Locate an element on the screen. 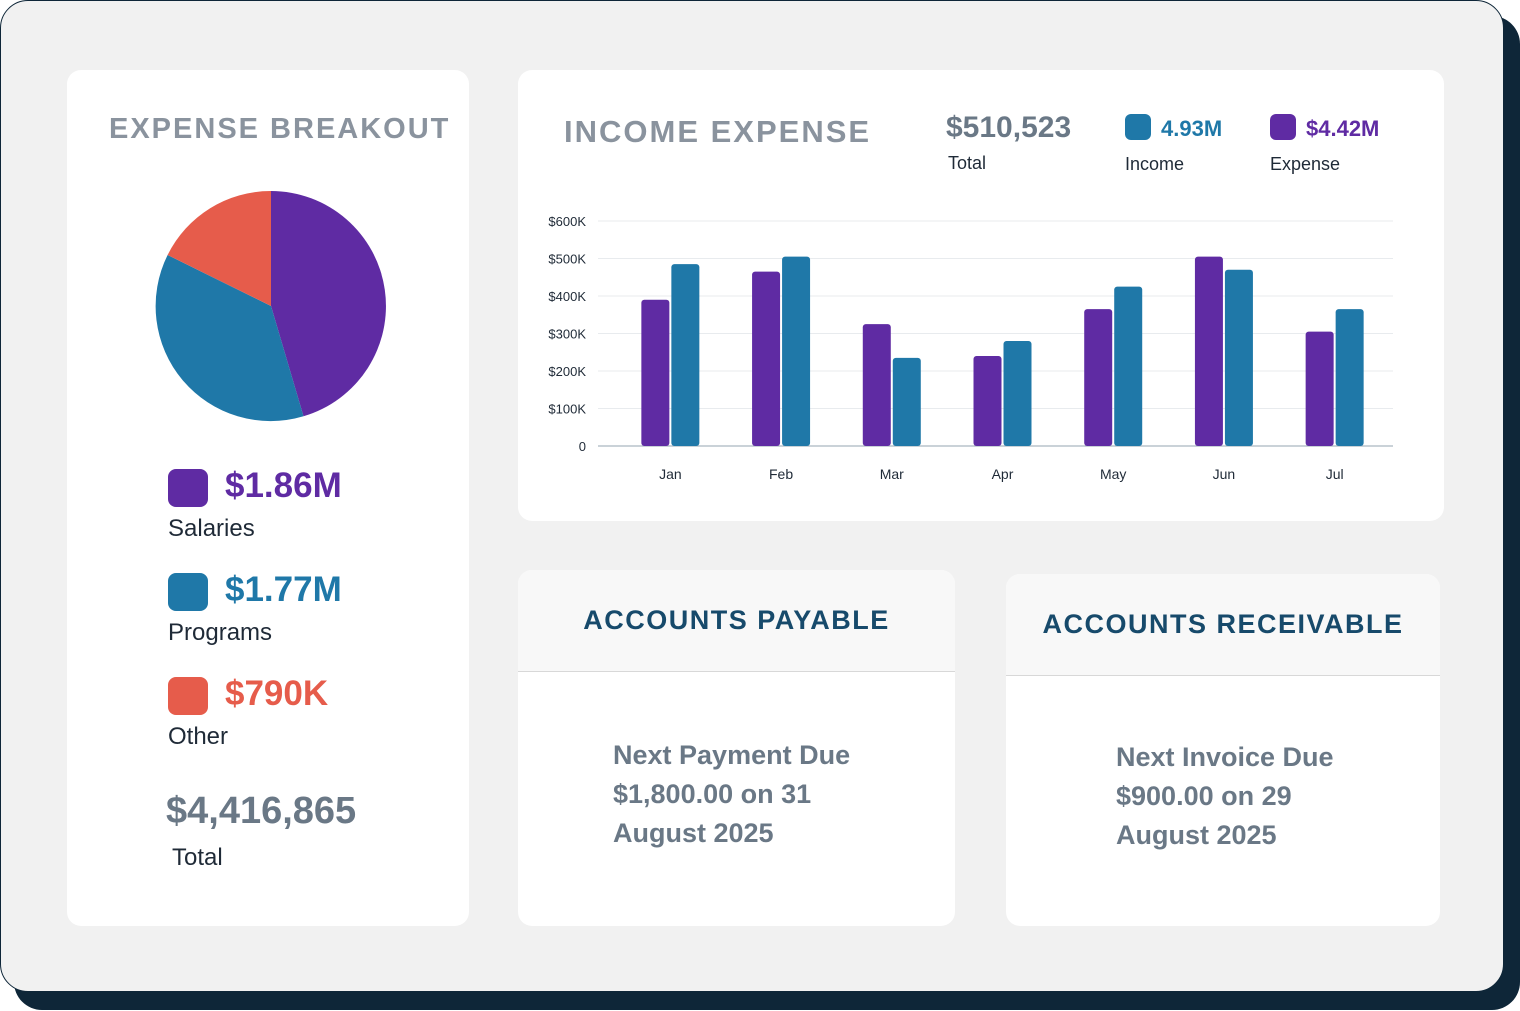  accounts-payable-header: ACCOUNTS PAYABLE is located at coordinates (736, 621).